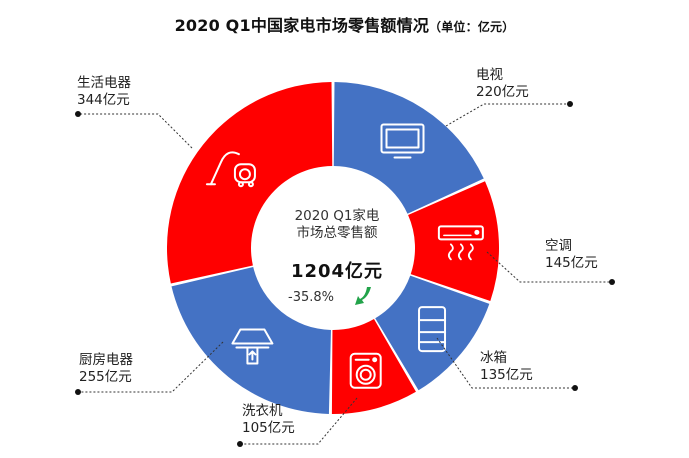 The image size is (689, 458). I want to click on center-caption: 2020 Q1家电 市场总零售额, so click(337, 225).